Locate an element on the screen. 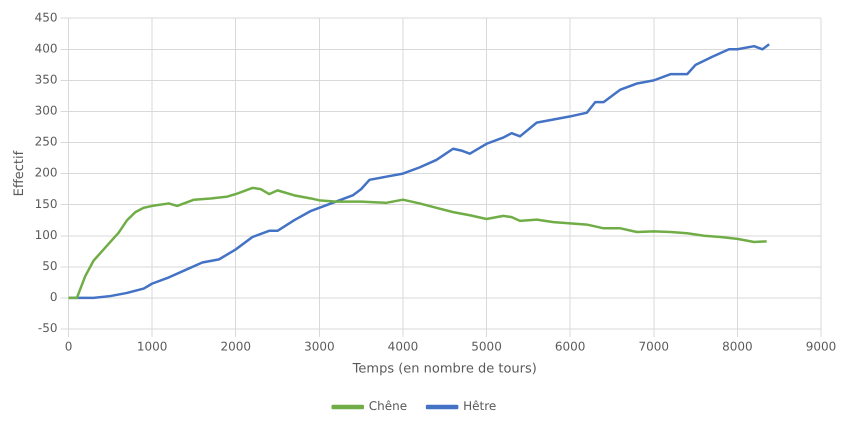 Image resolution: width=859 pixels, height=431 pixels. legend-label: Hêtre is located at coordinates (479, 406).